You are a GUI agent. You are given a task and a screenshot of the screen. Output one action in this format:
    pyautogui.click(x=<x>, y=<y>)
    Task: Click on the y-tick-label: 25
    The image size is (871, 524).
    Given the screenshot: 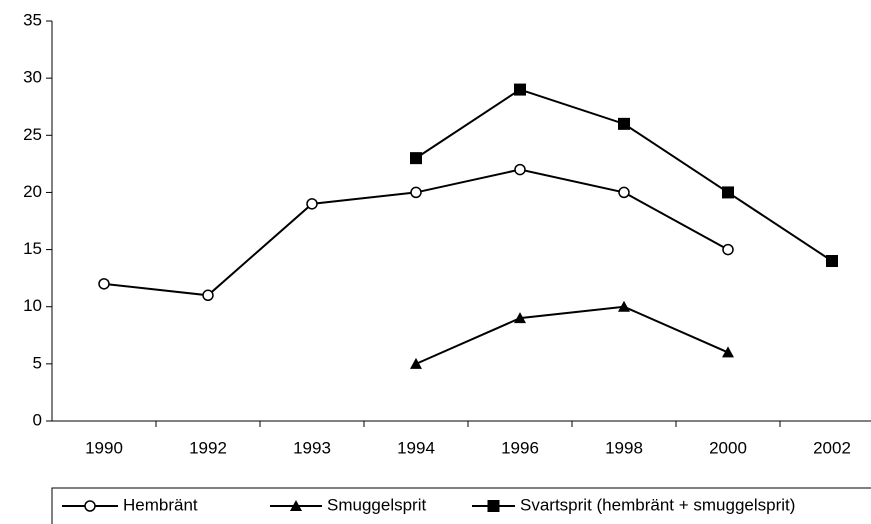 What is the action you would take?
    pyautogui.click(x=32, y=134)
    